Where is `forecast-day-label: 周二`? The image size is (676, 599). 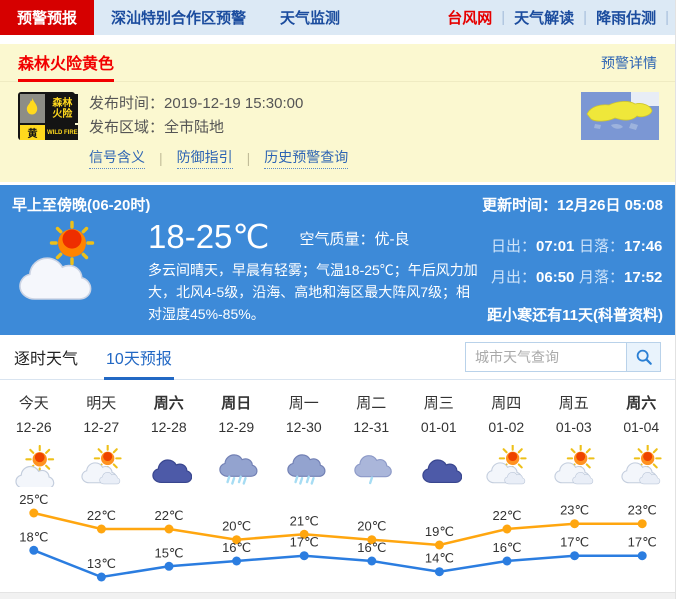 forecast-day-label: 周二 is located at coordinates (371, 403).